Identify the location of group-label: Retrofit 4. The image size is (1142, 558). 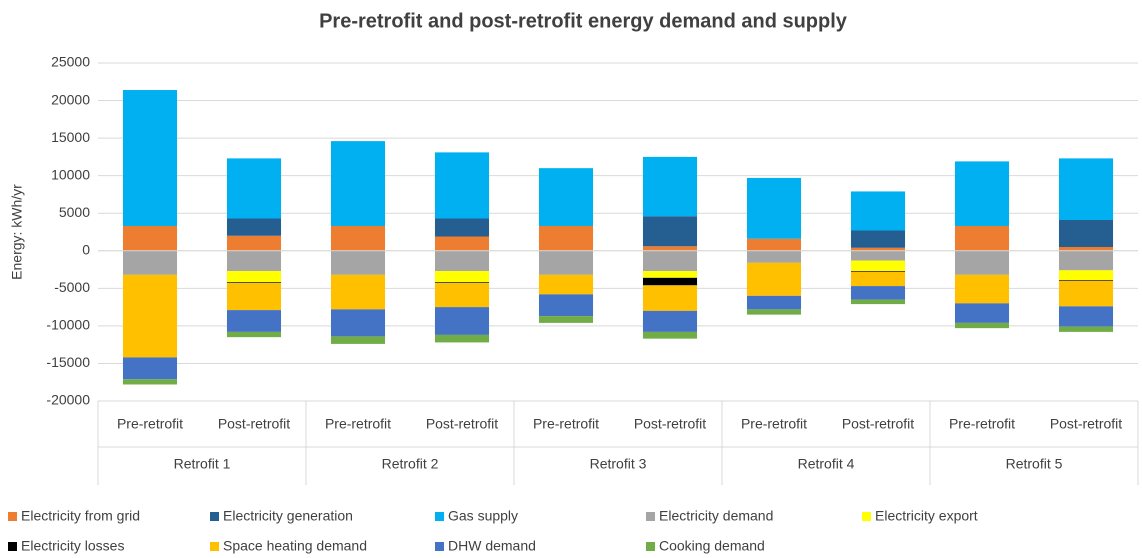
(826, 464).